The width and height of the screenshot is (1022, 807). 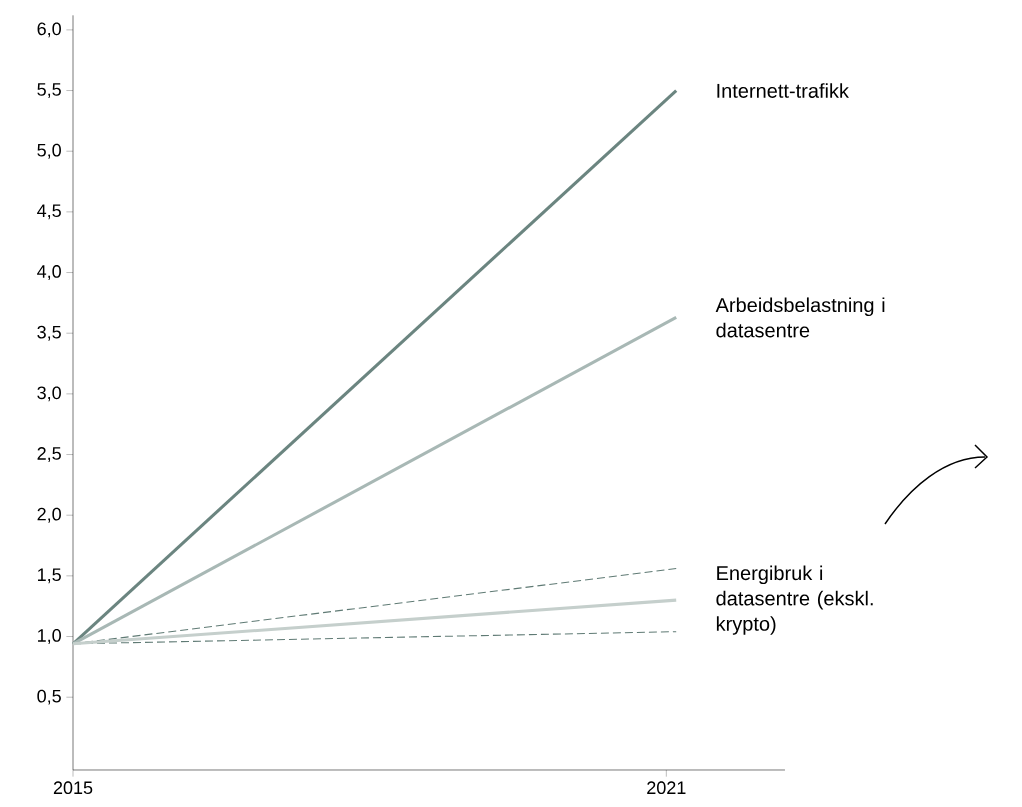 What do you see at coordinates (73, 788) in the screenshot?
I see `x-tick-label: 2015` at bounding box center [73, 788].